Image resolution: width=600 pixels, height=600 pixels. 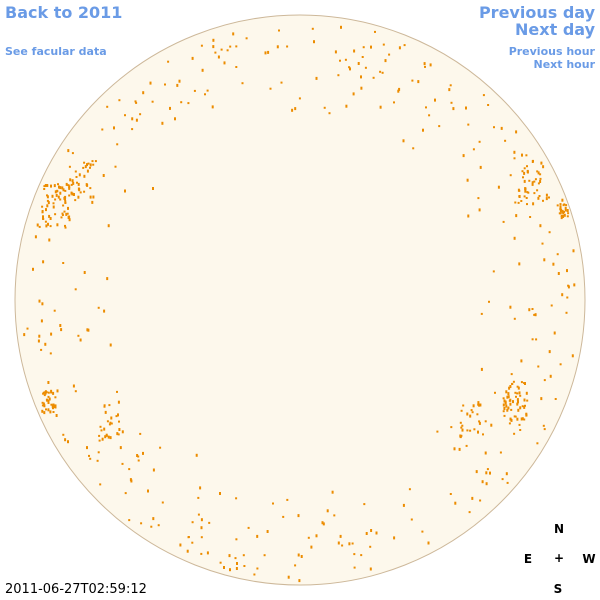 I want to click on previous-day-link: Previous day, so click(x=536, y=12).